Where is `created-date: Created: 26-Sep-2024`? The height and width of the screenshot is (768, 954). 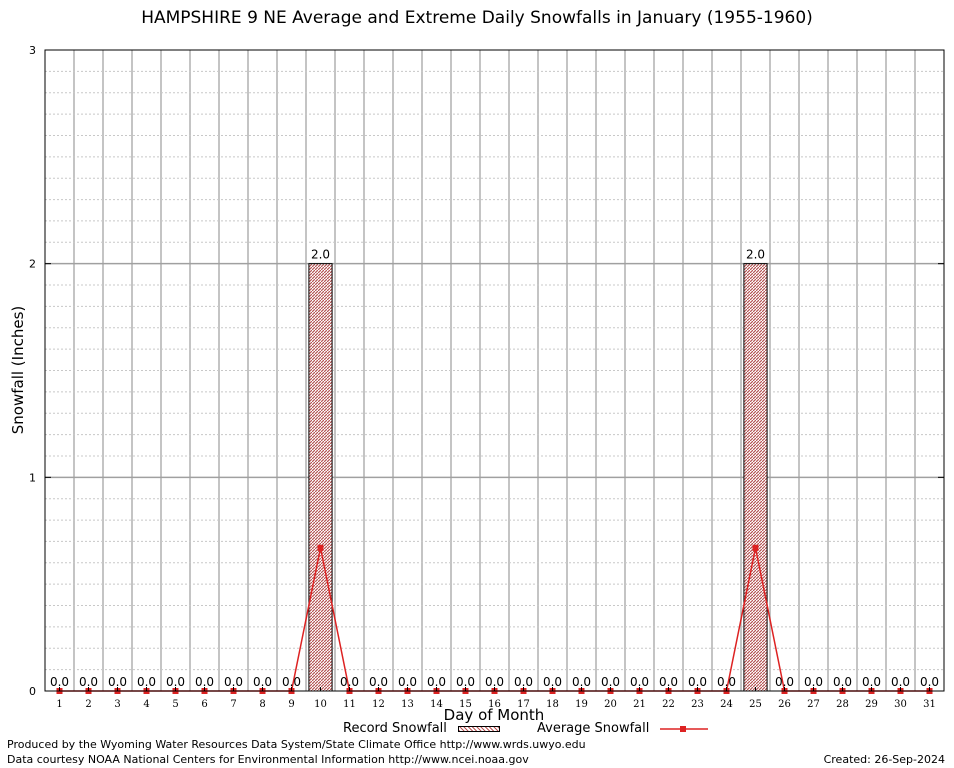
created-date: Created: 26-Sep-2024 is located at coordinates (884, 759).